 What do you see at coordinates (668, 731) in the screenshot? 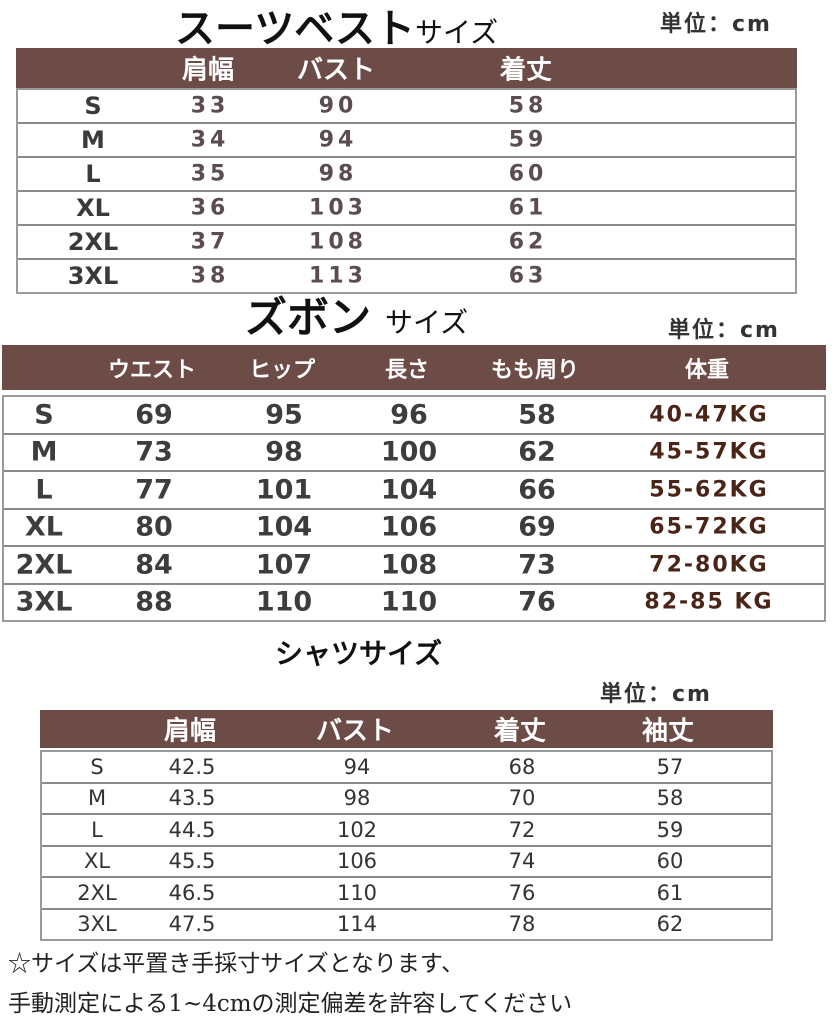
I see `shirt-header-cell: 袖丈` at bounding box center [668, 731].